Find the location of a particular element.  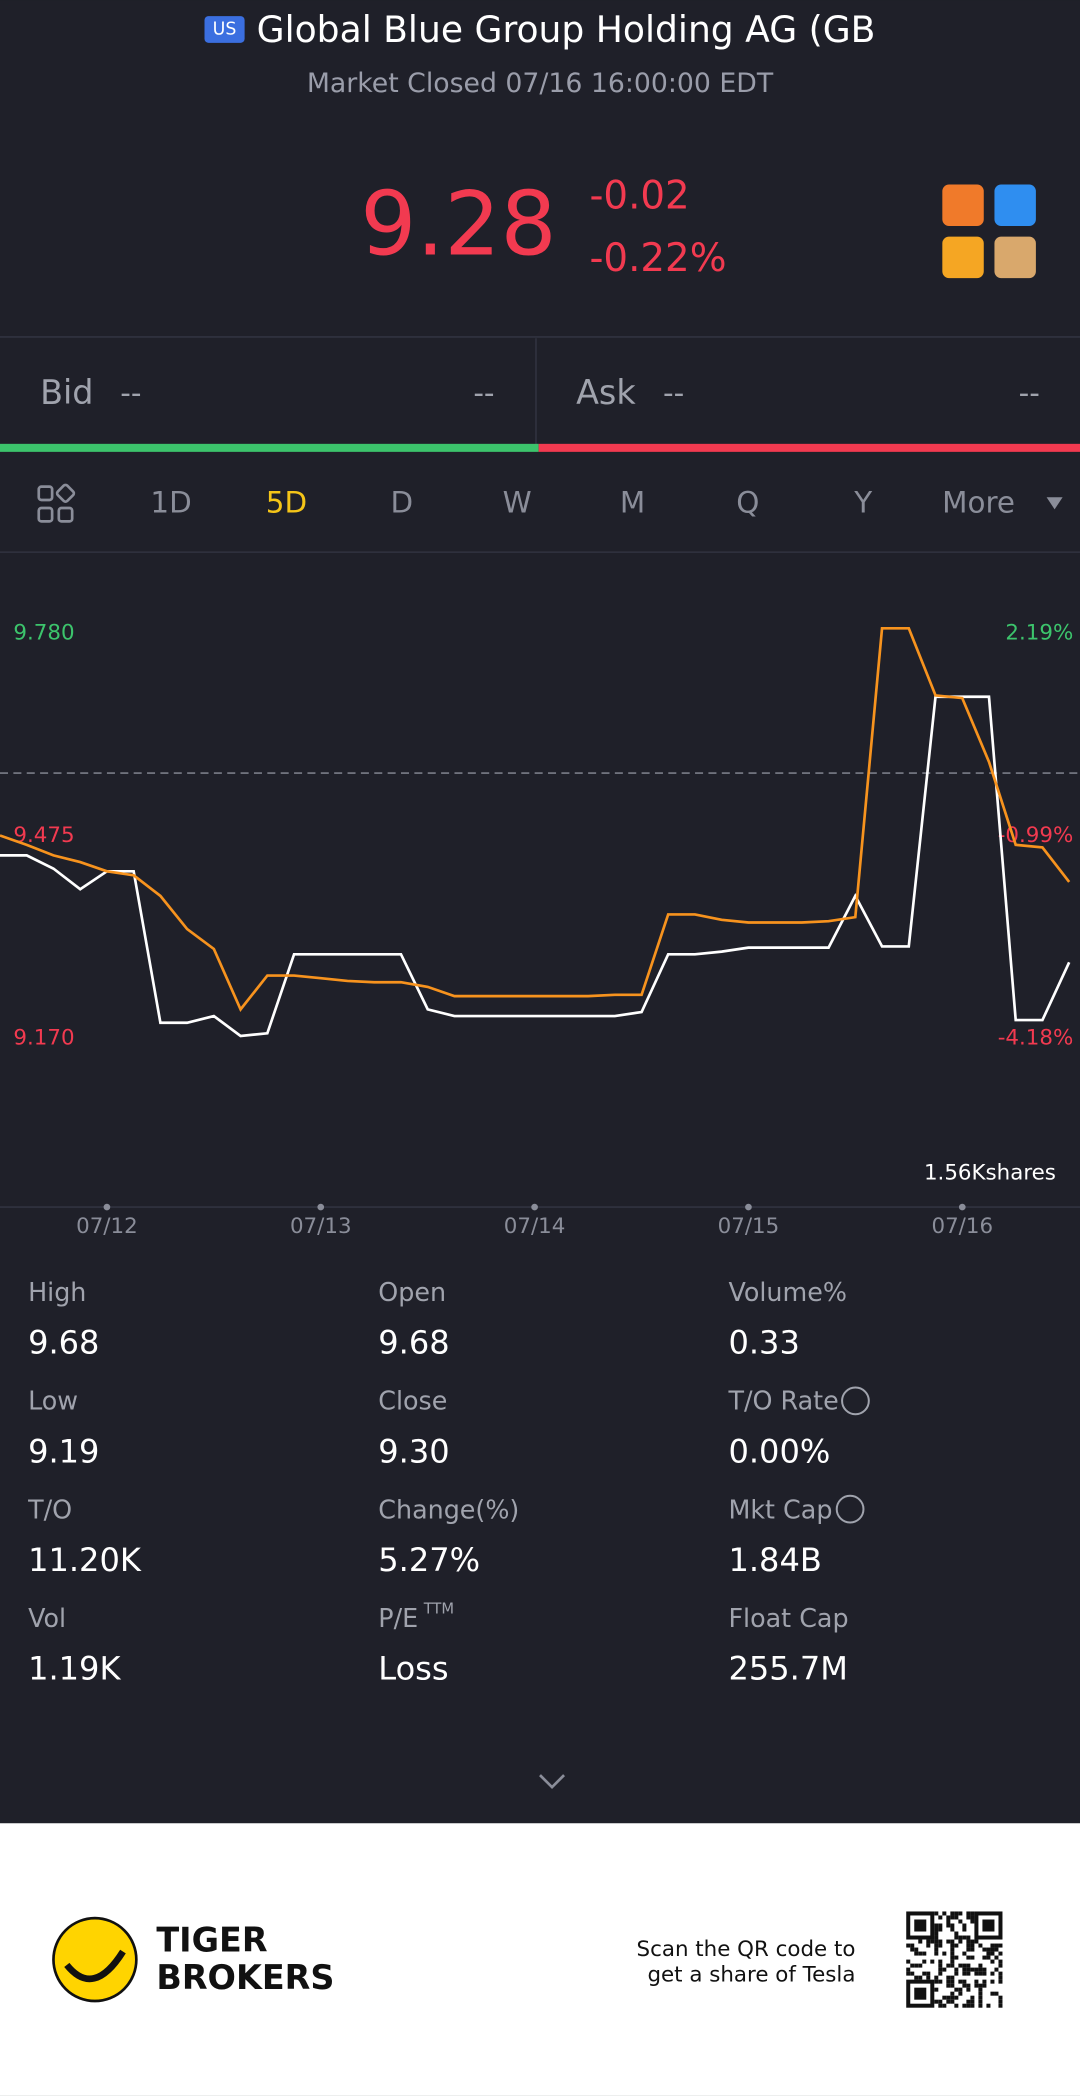

layout-icon is located at coordinates (56, 503).